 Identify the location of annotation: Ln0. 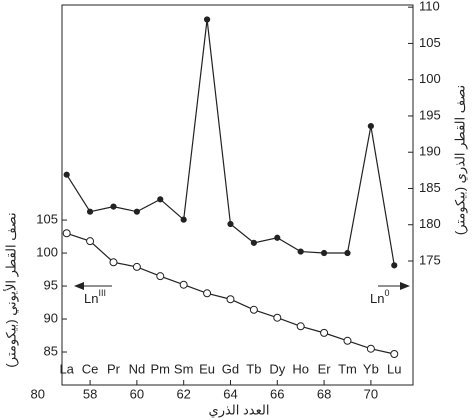
(379, 297).